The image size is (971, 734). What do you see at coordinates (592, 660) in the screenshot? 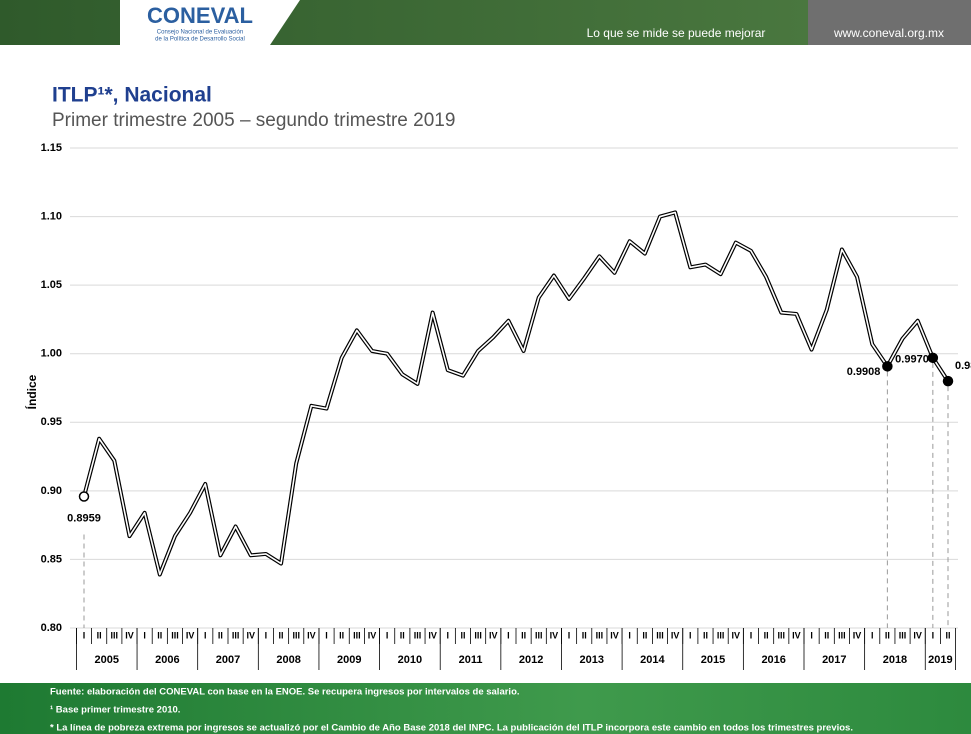
I see `year-label: 2013` at bounding box center [592, 660].